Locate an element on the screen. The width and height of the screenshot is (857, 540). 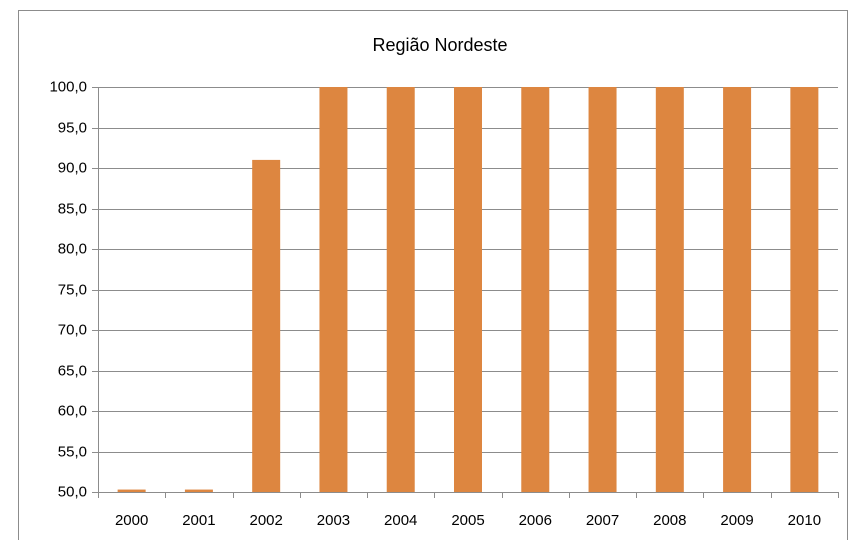
y-tick-label: 80,0 is located at coordinates (72, 248).